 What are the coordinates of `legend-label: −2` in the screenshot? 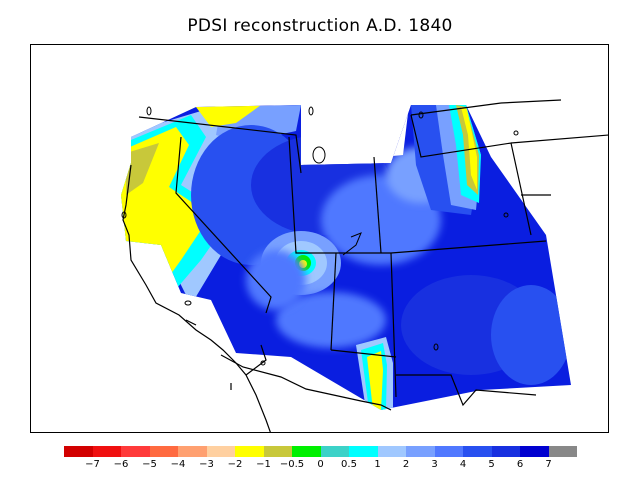 It's located at (235, 464).